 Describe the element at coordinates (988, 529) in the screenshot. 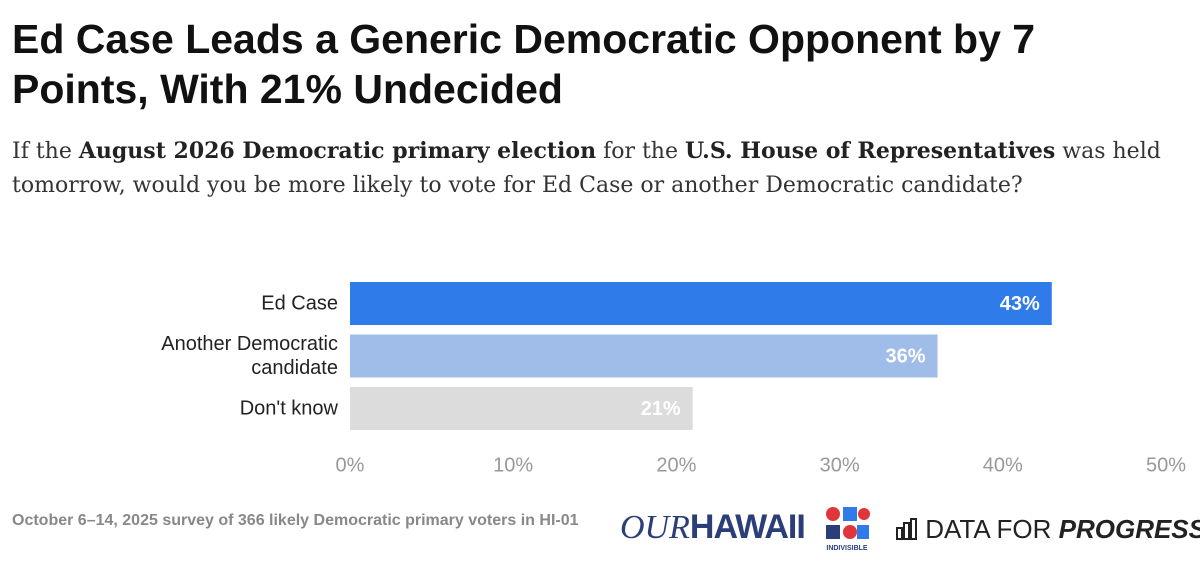

I see `logo-text: DATA FOR` at that location.